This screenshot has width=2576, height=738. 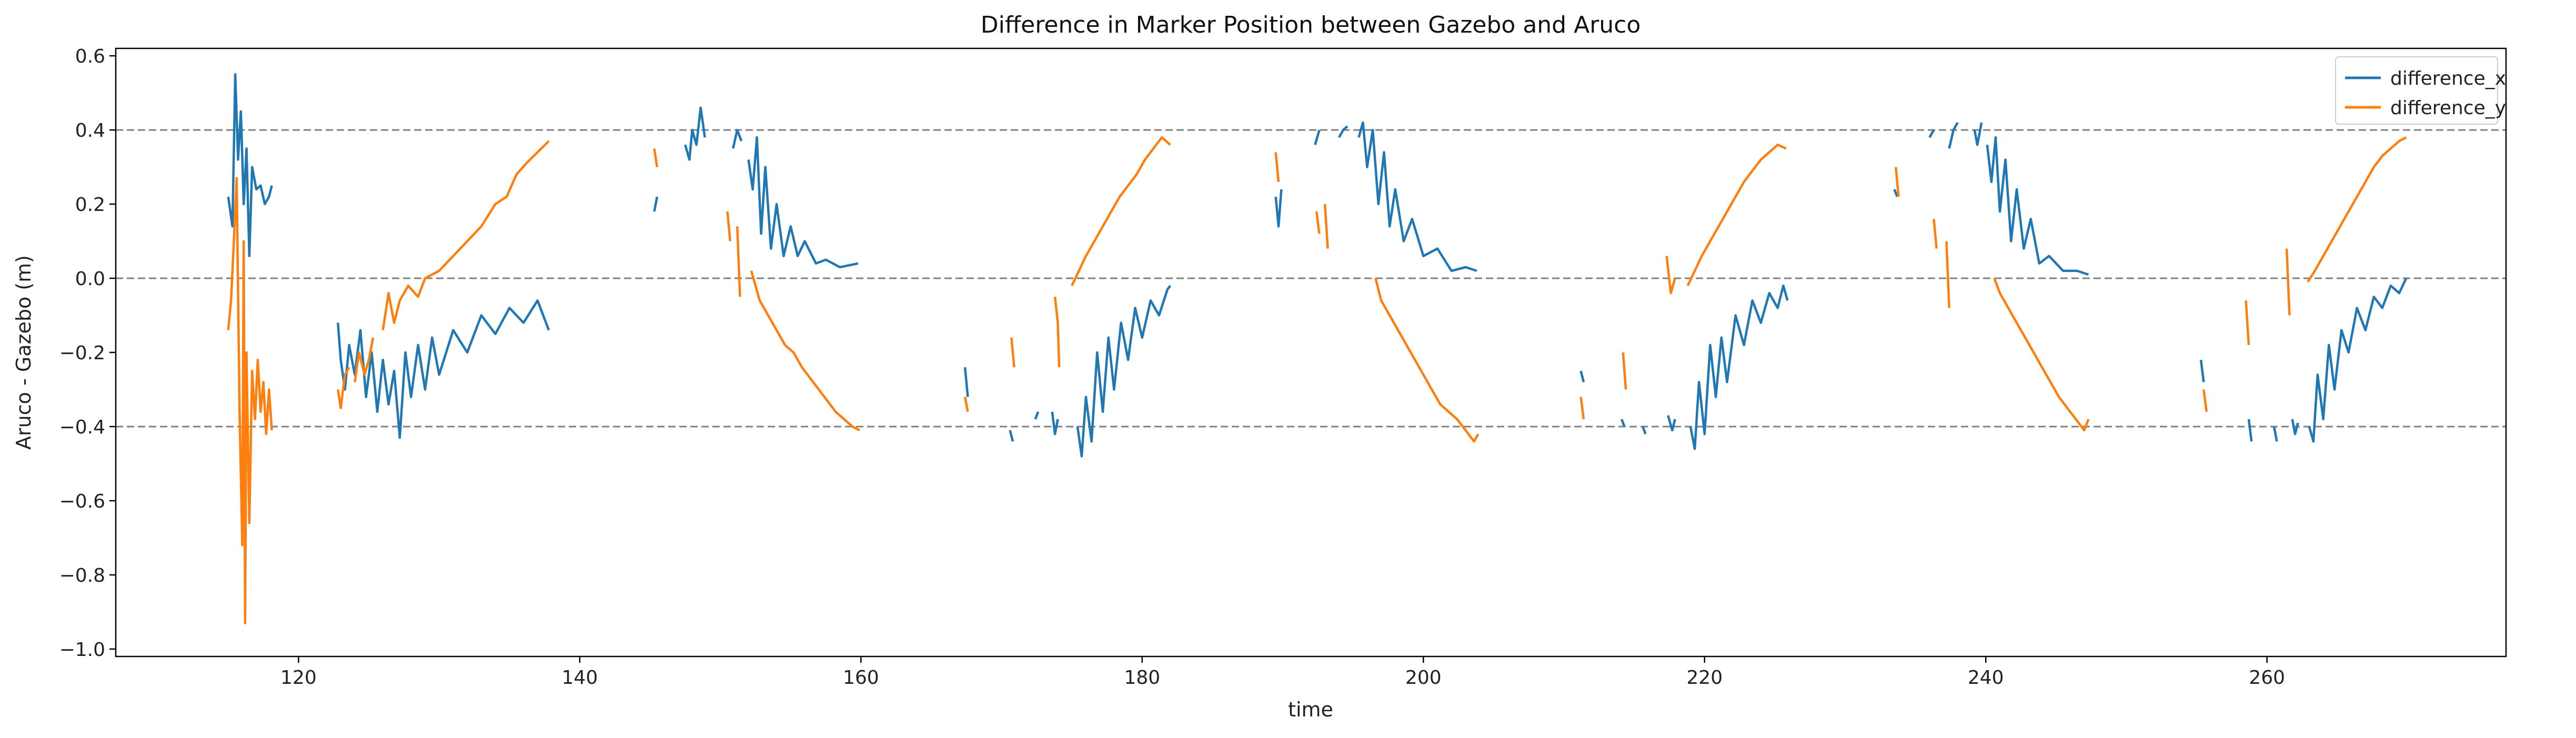 I want to click on y-tick-label: −0.2, so click(x=82, y=353).